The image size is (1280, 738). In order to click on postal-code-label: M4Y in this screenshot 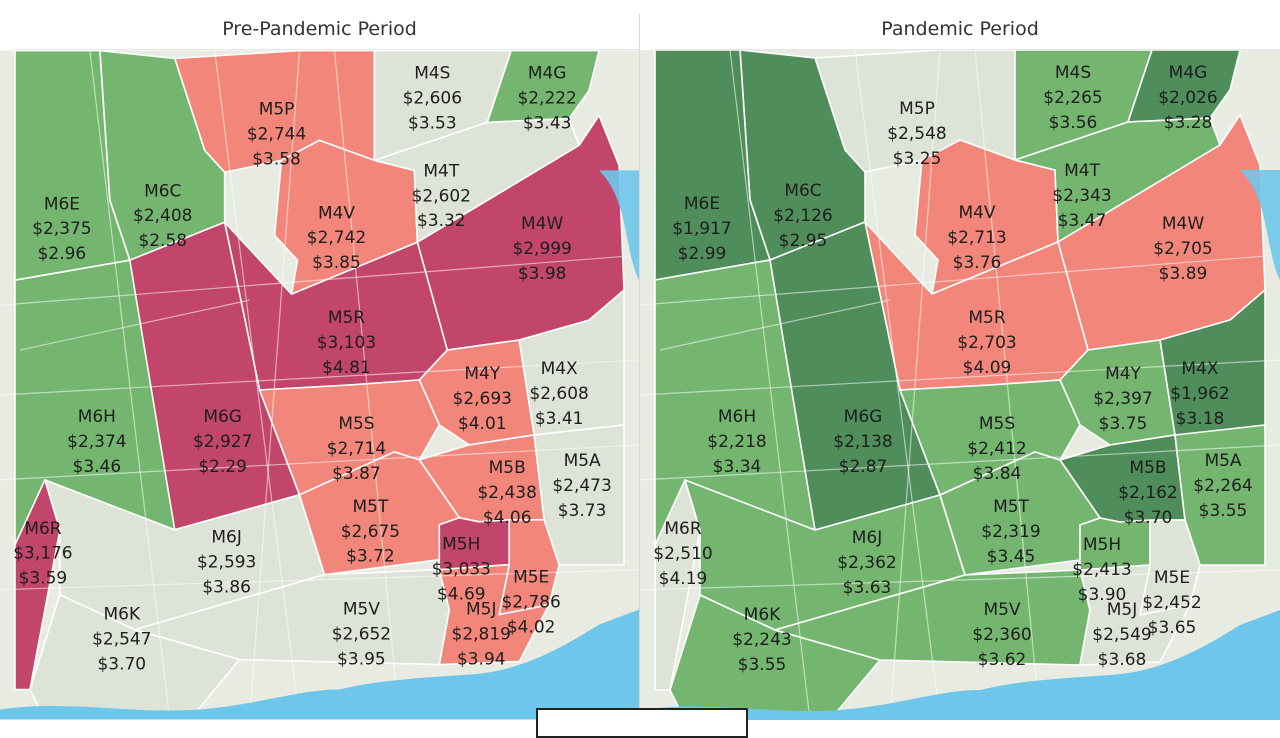, I will do `click(482, 374)`.